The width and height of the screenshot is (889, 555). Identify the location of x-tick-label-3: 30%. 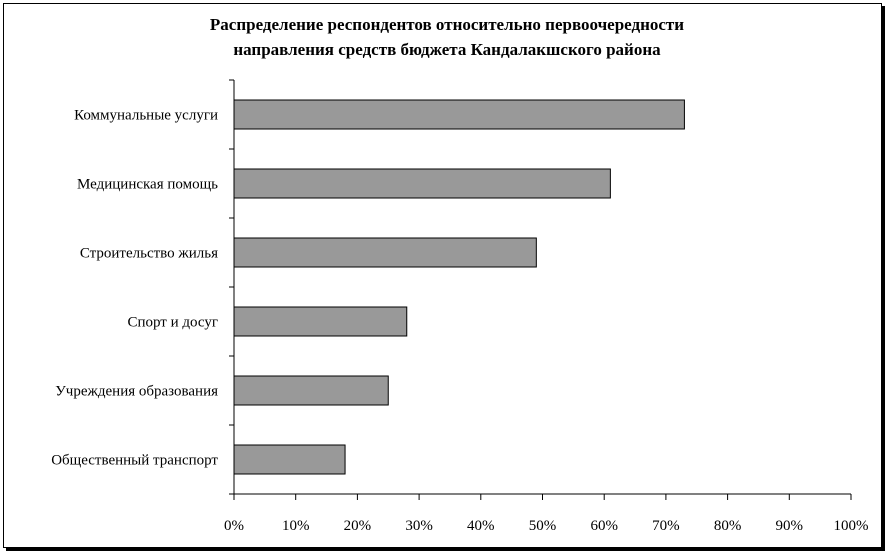
(419, 526).